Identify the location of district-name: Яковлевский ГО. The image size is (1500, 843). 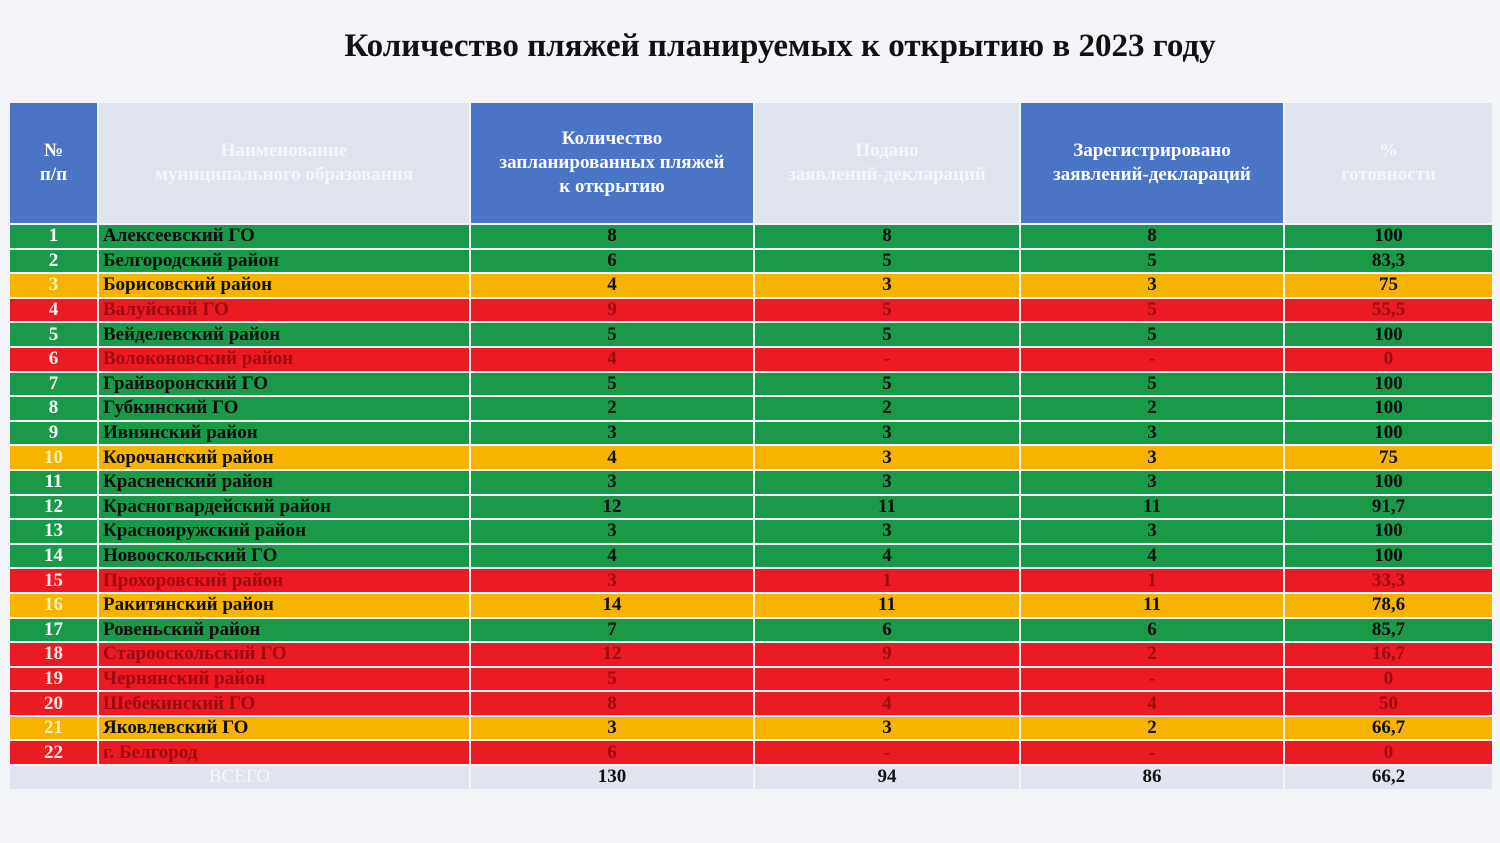
(284, 728).